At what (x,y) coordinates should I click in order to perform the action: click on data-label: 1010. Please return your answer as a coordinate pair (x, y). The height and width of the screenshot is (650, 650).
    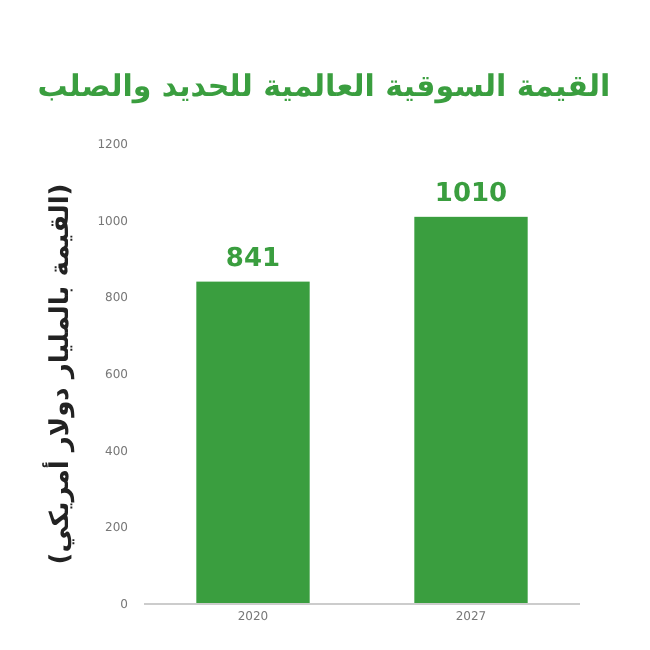
    Looking at the image, I should click on (471, 193).